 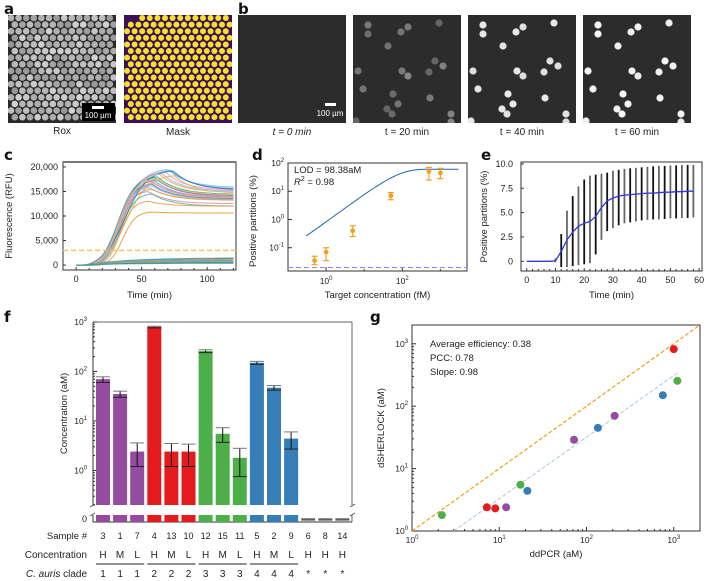 I want to click on panel-label-b: b, so click(x=243, y=9).